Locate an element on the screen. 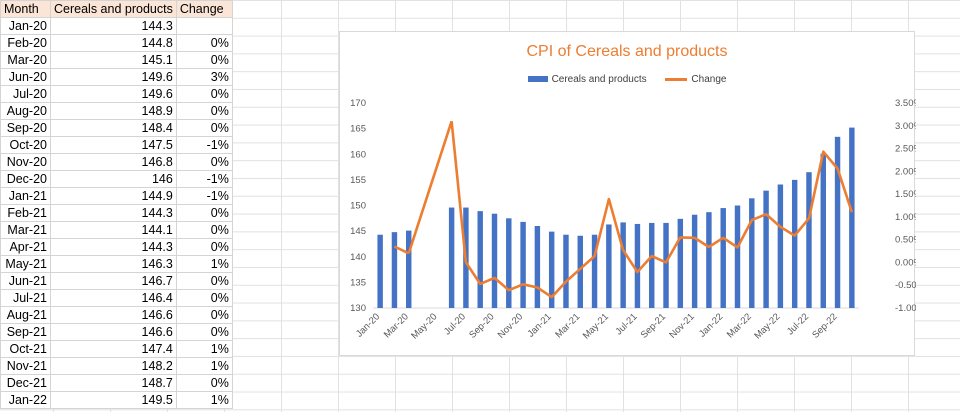  x-axis-tick-label: Mar-20 is located at coordinates (396, 325).